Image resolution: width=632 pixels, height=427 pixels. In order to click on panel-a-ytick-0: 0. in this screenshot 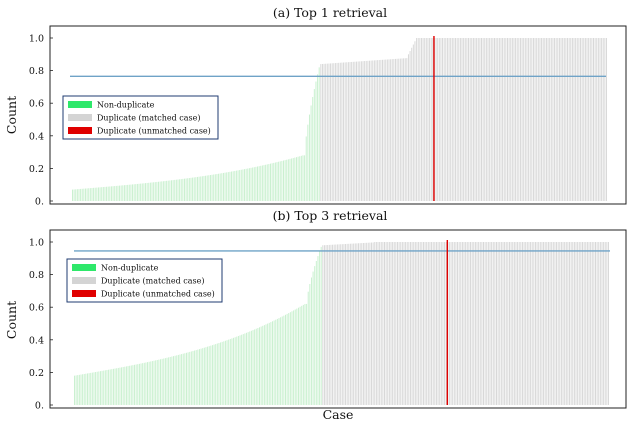, I will do `click(39, 202)`.